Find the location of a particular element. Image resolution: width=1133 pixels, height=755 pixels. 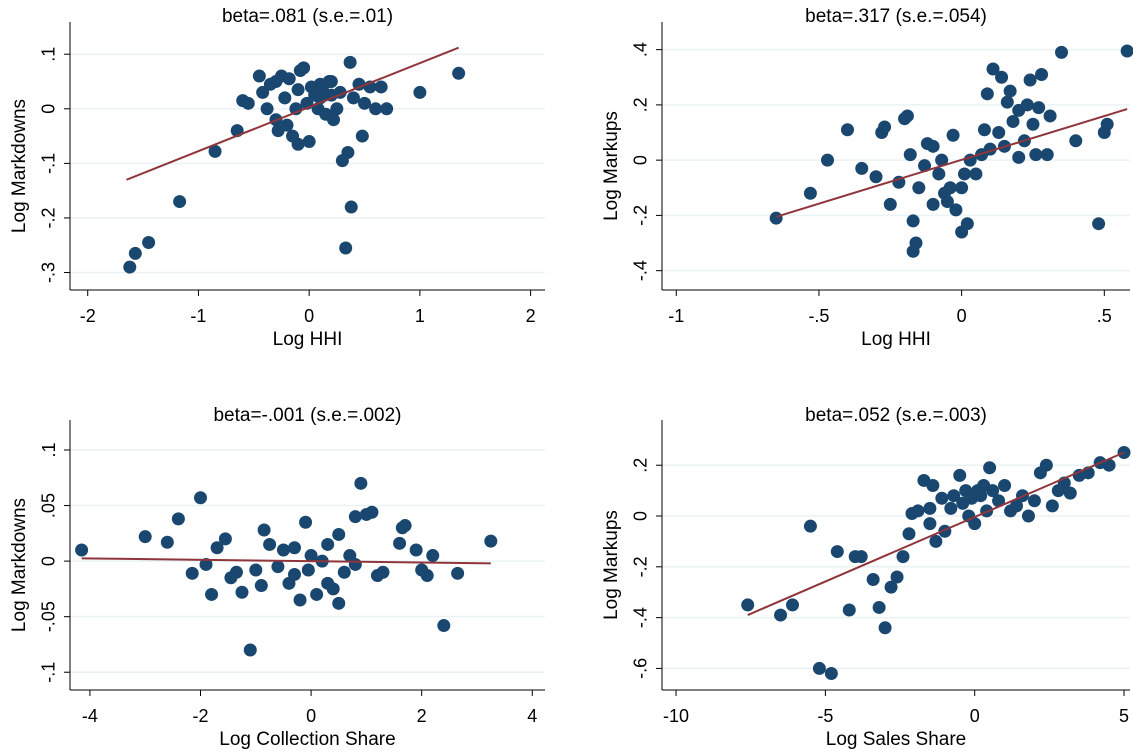

y-tick-label: -.4 is located at coordinates (641, 270).